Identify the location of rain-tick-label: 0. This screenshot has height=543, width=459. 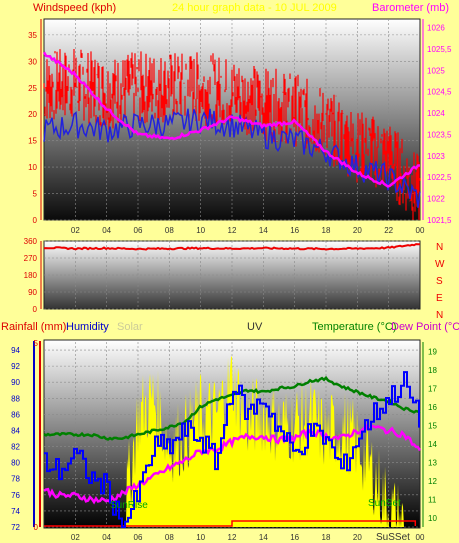
(36, 527).